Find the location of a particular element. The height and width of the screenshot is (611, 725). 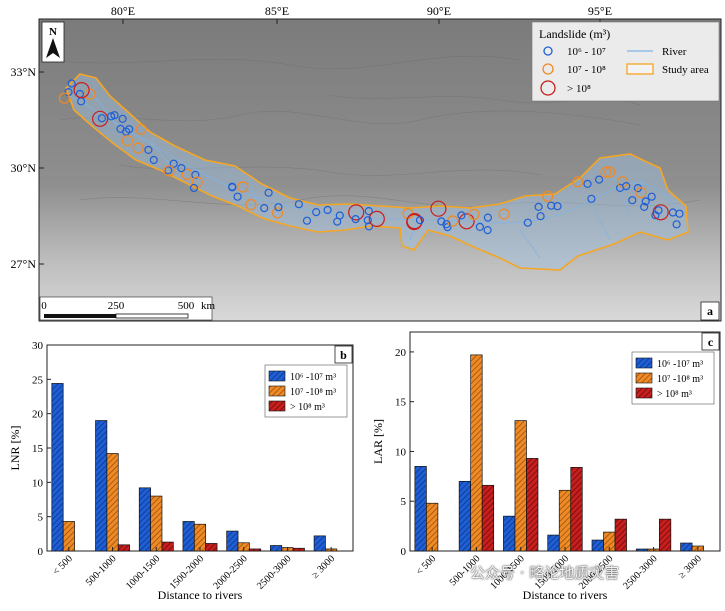

legend-entry: 10⁶ -10⁷ m³ is located at coordinates (313, 377).